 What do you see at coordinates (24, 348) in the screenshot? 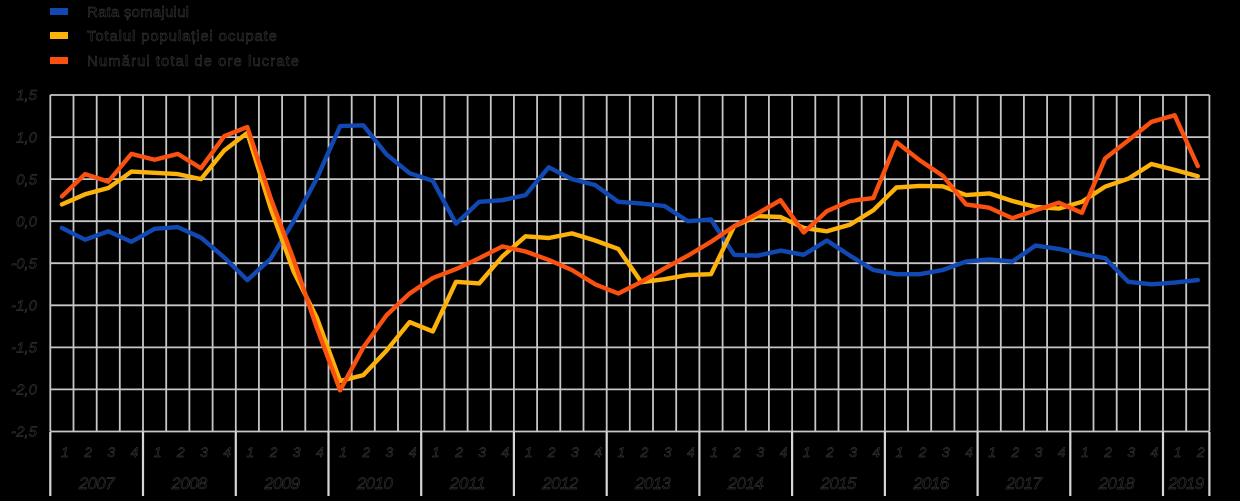
I see `svg-text: -1,5` at bounding box center [24, 348].